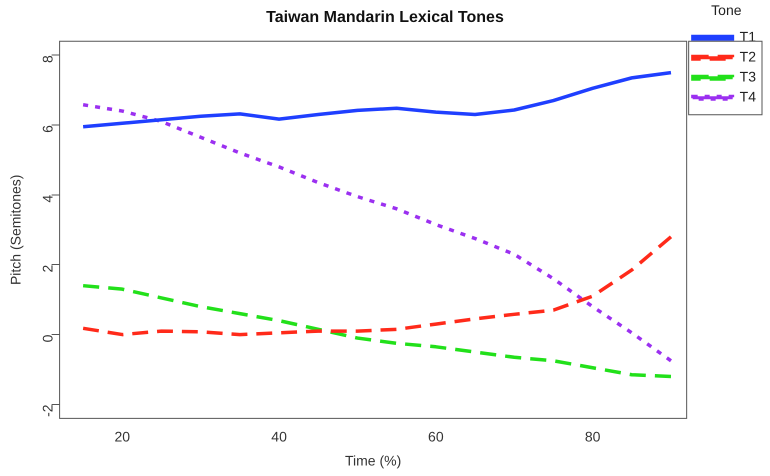  Describe the element at coordinates (47, 268) in the screenshot. I see `y-tick-label: 2` at that location.